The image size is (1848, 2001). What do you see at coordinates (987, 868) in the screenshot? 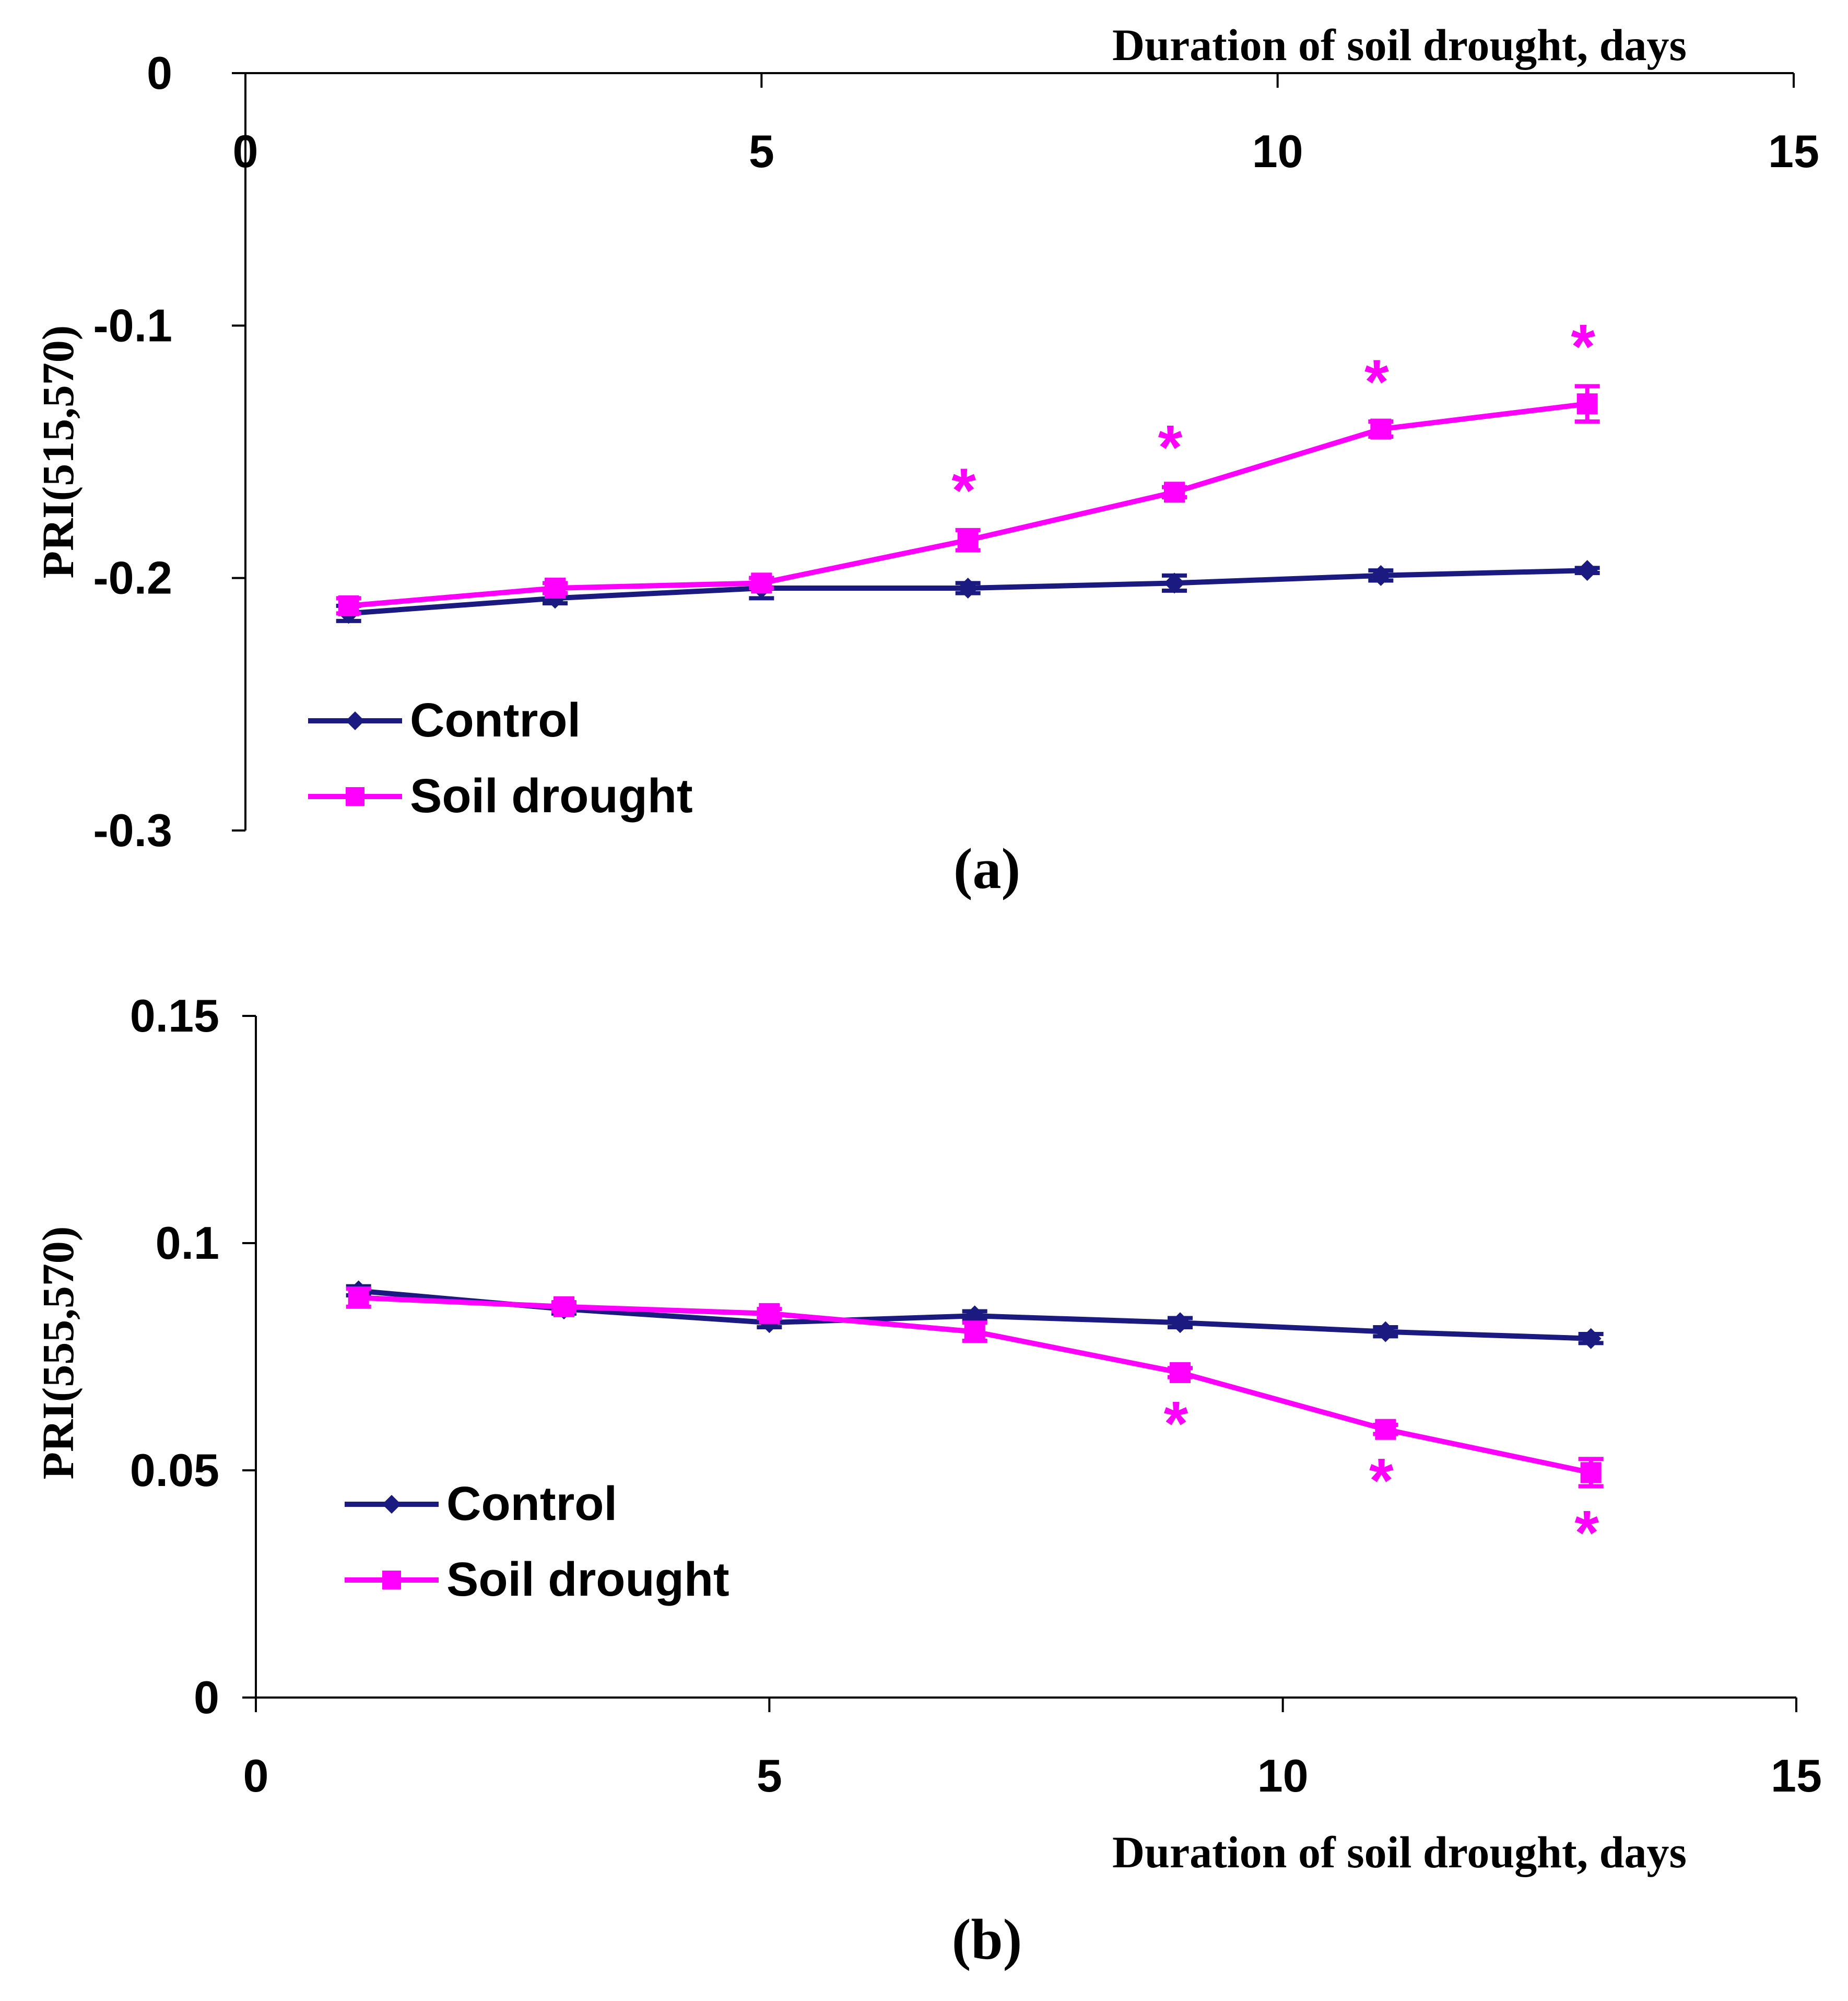
I see `panel-label: (a)` at bounding box center [987, 868].